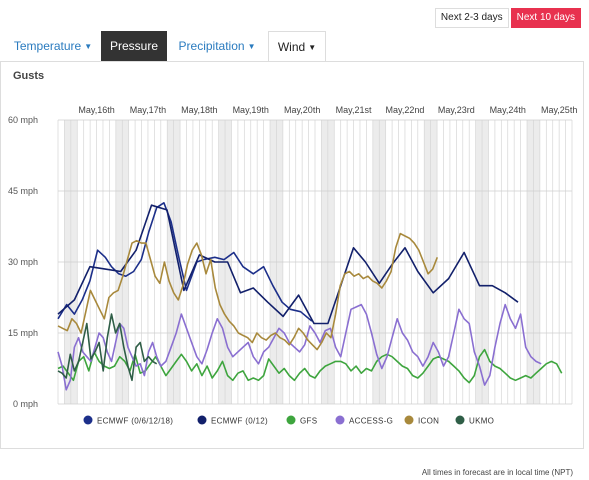 The image size is (589, 480). I want to click on tab-temperature: Temperature ▼, so click(53, 46).